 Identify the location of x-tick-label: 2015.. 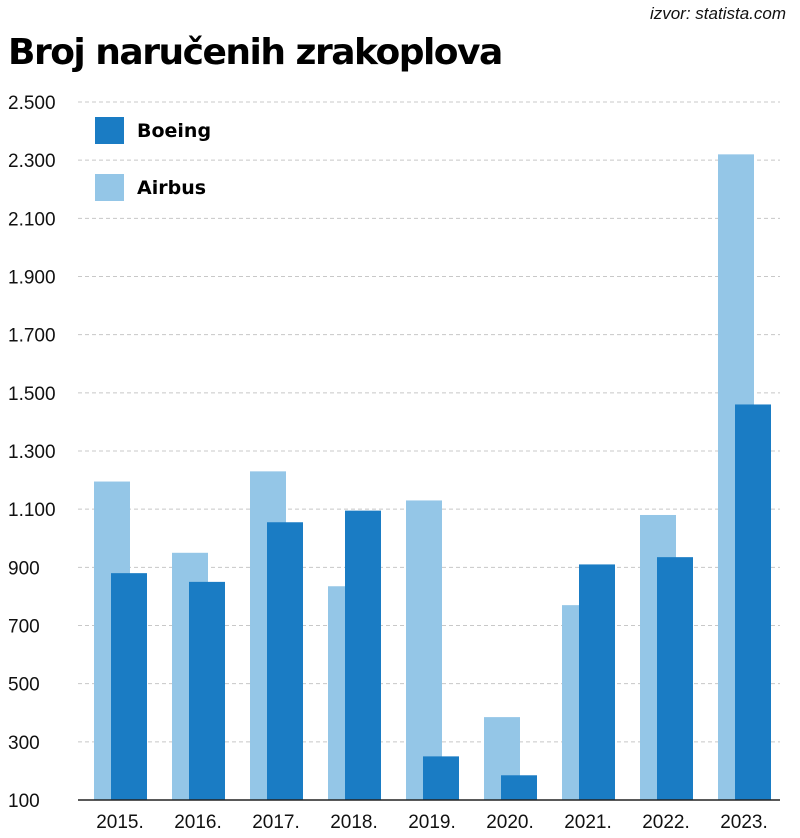
(120, 822).